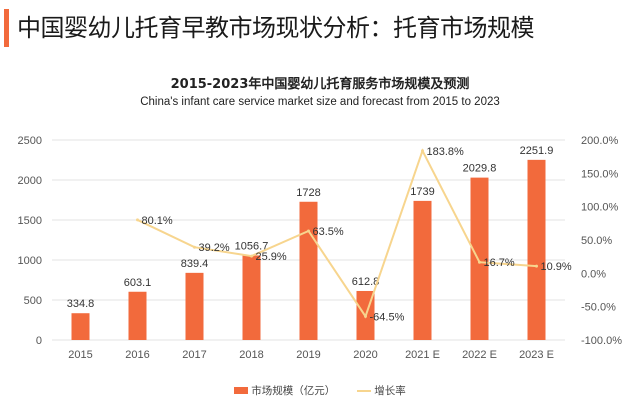 Image resolution: width=640 pixels, height=400 pixels. Describe the element at coordinates (80, 355) in the screenshot. I see `x-tick-label: 2015` at that location.